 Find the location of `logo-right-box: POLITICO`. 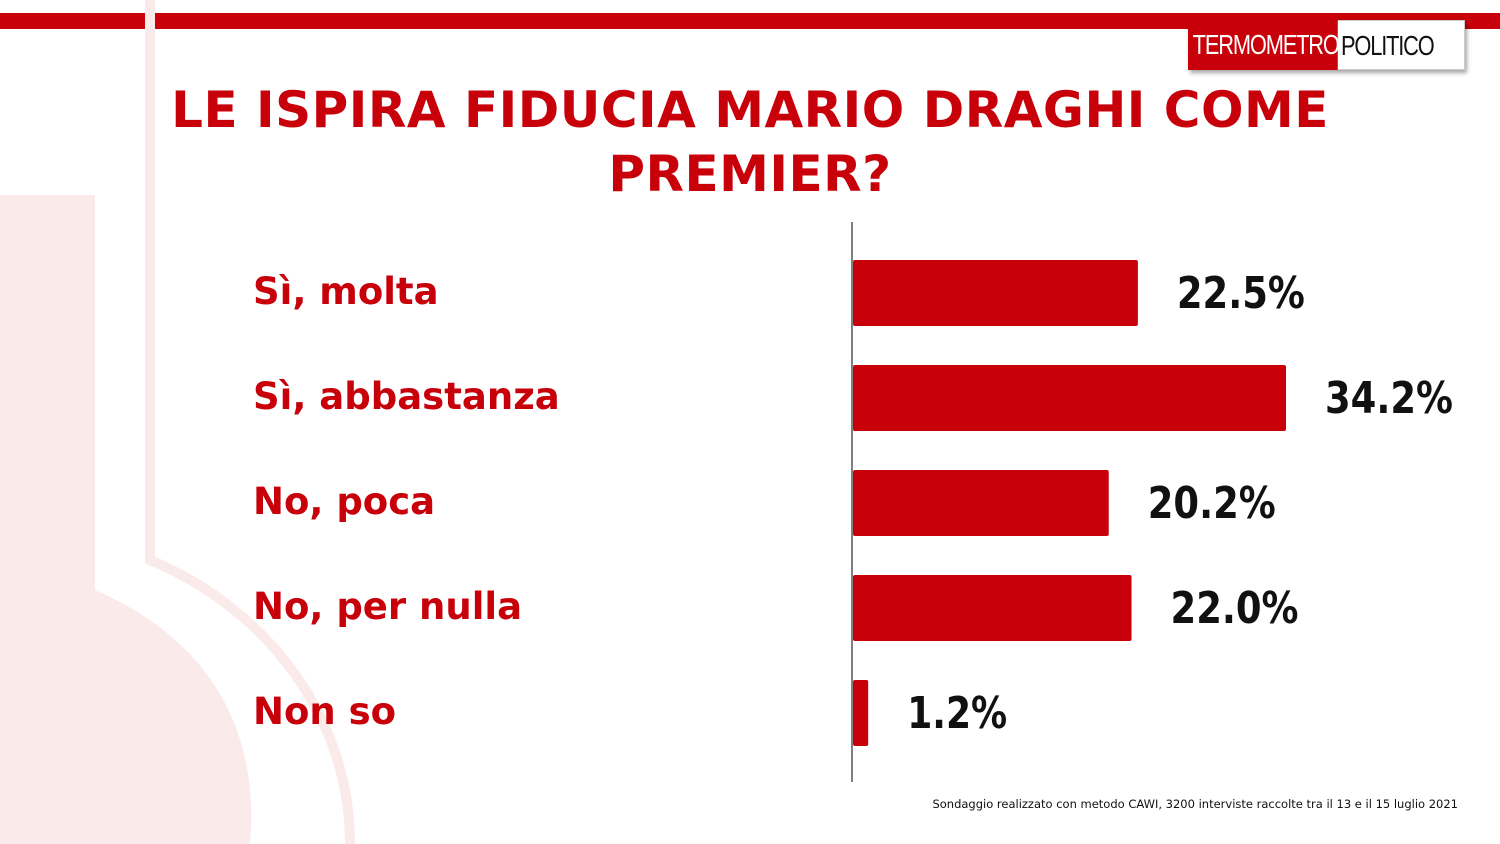

logo-right-box: POLITICO is located at coordinates (1400, 45).